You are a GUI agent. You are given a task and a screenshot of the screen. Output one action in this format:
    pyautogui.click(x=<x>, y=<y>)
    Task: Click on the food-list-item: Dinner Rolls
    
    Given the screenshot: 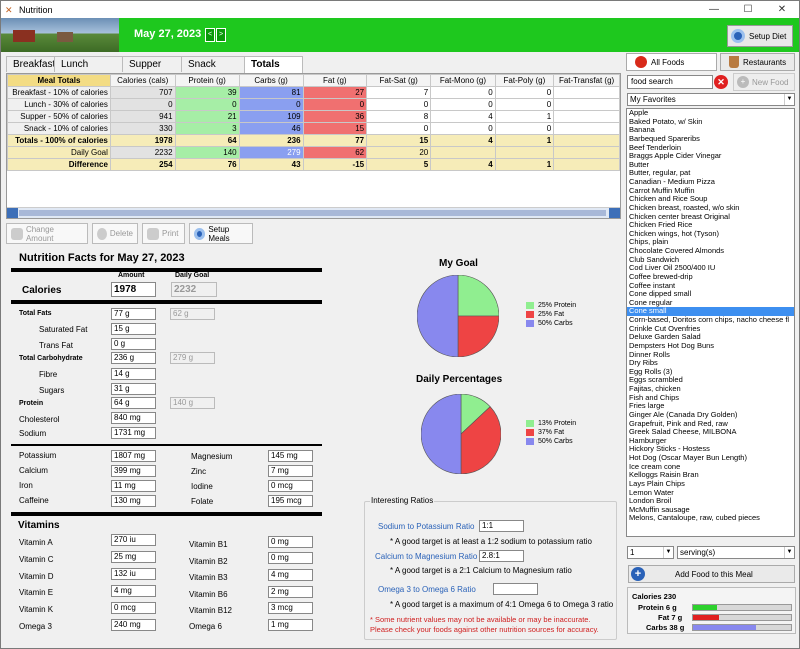 What is the action you would take?
    pyautogui.click(x=649, y=354)
    